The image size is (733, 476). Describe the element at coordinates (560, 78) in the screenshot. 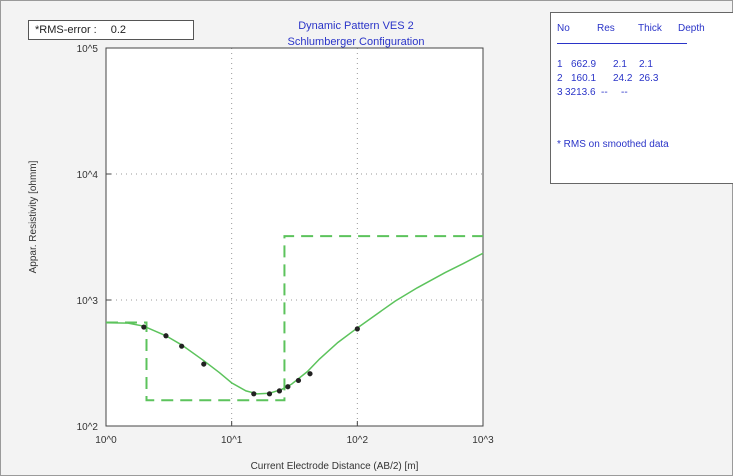

I see `row-no: 2` at that location.